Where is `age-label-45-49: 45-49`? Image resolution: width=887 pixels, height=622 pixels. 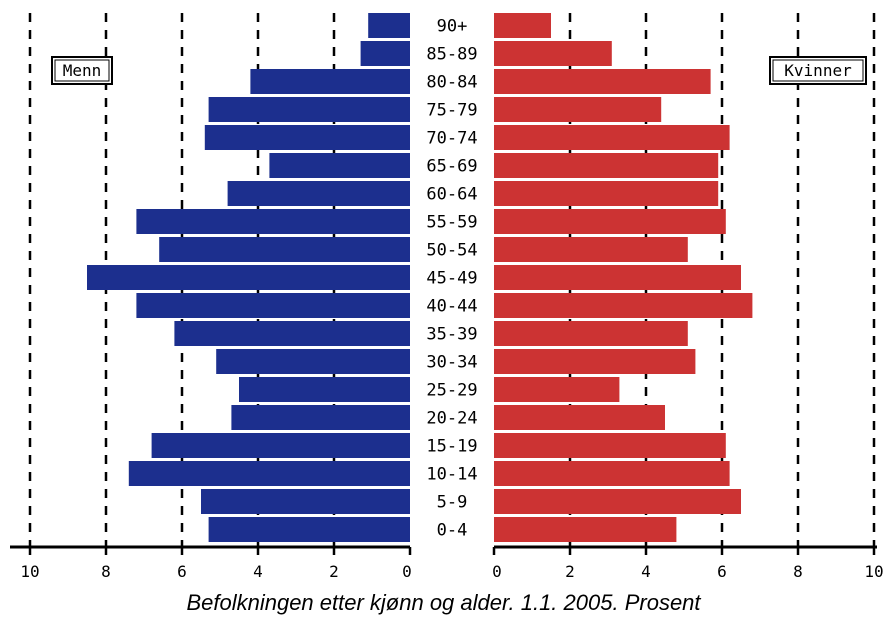 age-label-45-49: 45-49 is located at coordinates (451, 279).